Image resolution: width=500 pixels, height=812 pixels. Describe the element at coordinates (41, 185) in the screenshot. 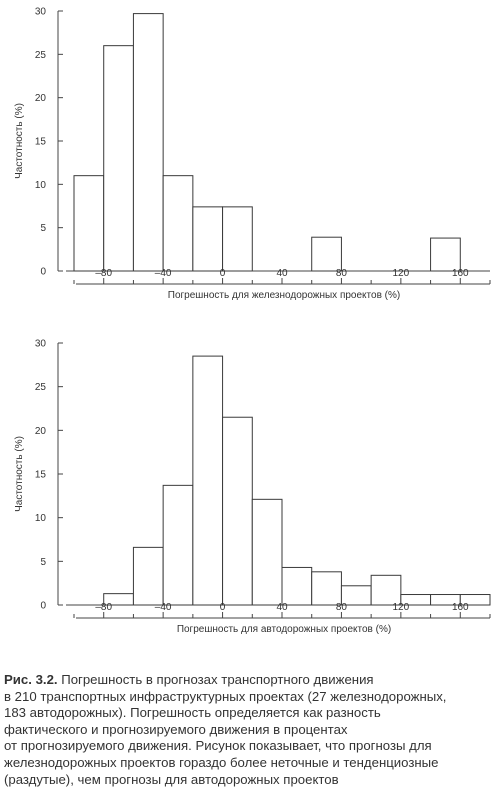

I see `panel-1-y-tick-label: 10` at that location.